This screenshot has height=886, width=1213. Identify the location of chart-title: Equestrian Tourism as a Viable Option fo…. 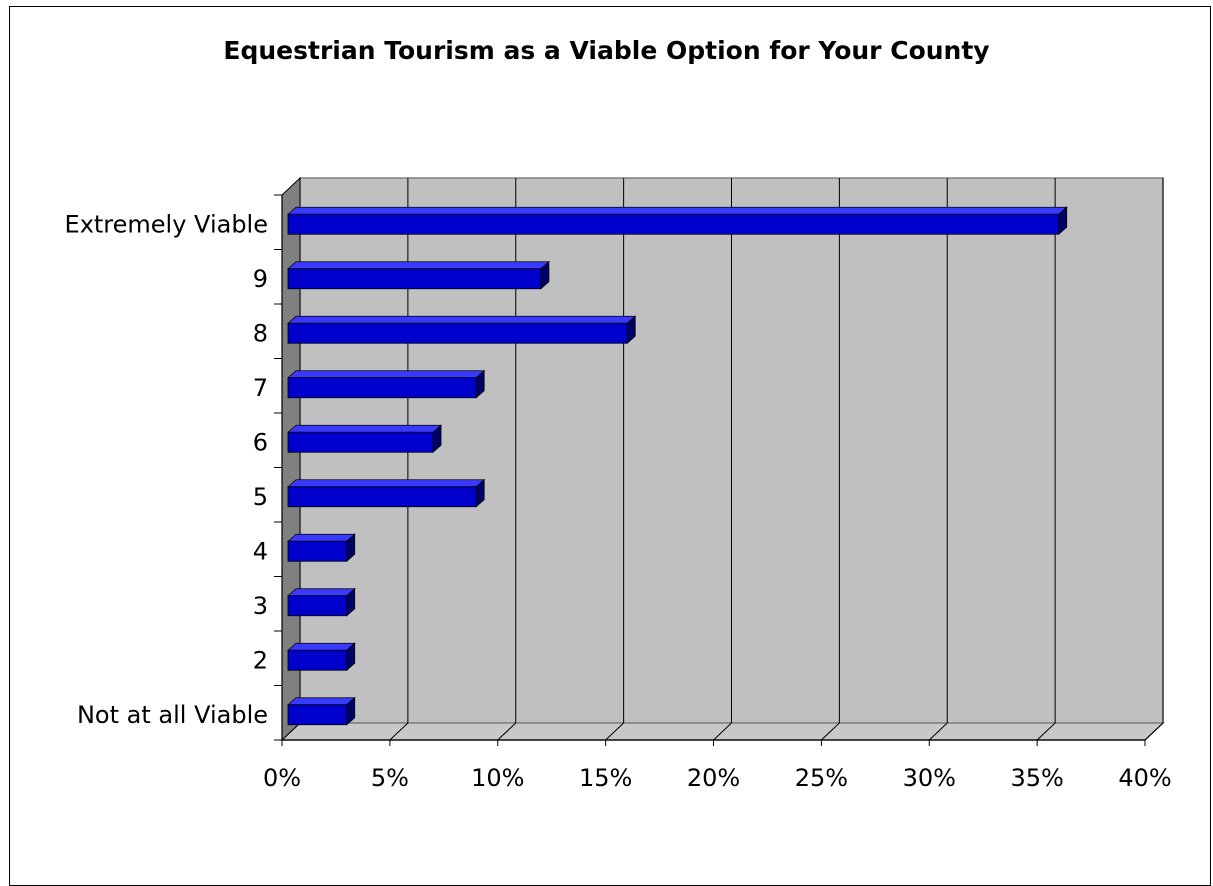
(606, 50).